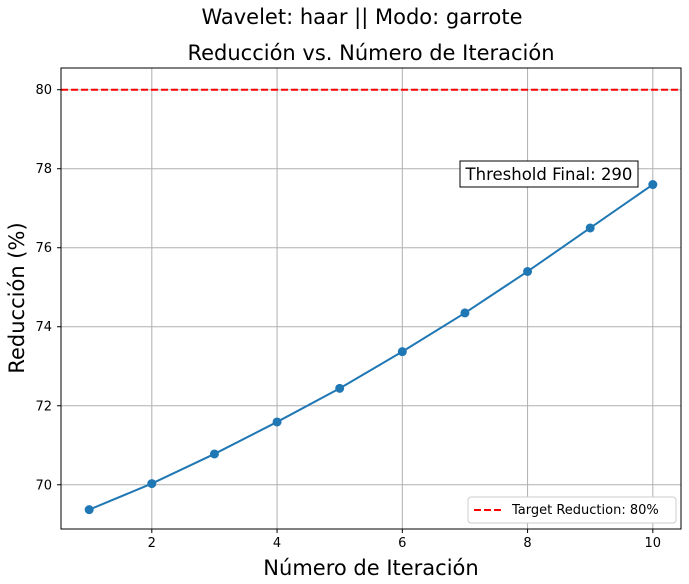  Describe the element at coordinates (402, 543) in the screenshot. I see `x-tick-label: 6` at that location.